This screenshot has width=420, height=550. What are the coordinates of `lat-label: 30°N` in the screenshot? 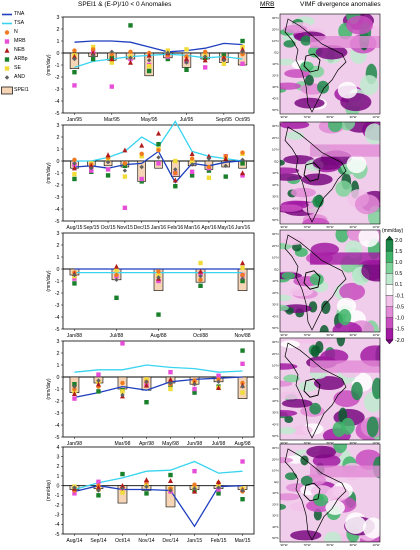 It's located at (275, 342).